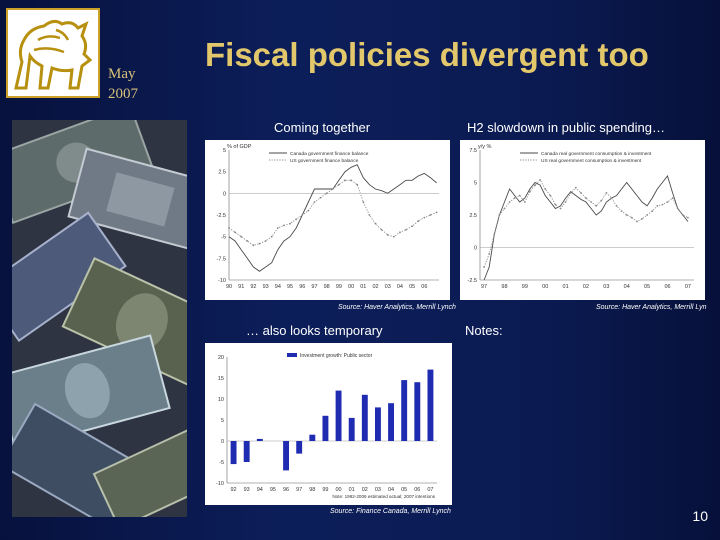 The image size is (720, 540). I want to click on c1-xtick-label: 01, so click(363, 287).